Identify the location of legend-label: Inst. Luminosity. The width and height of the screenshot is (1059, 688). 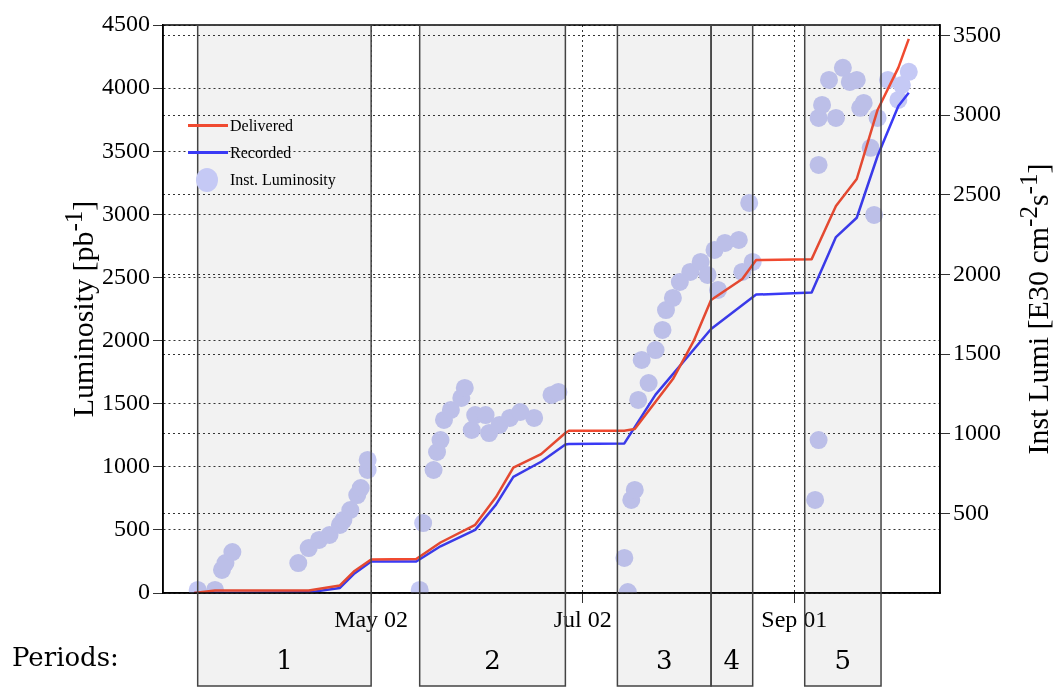
(283, 179).